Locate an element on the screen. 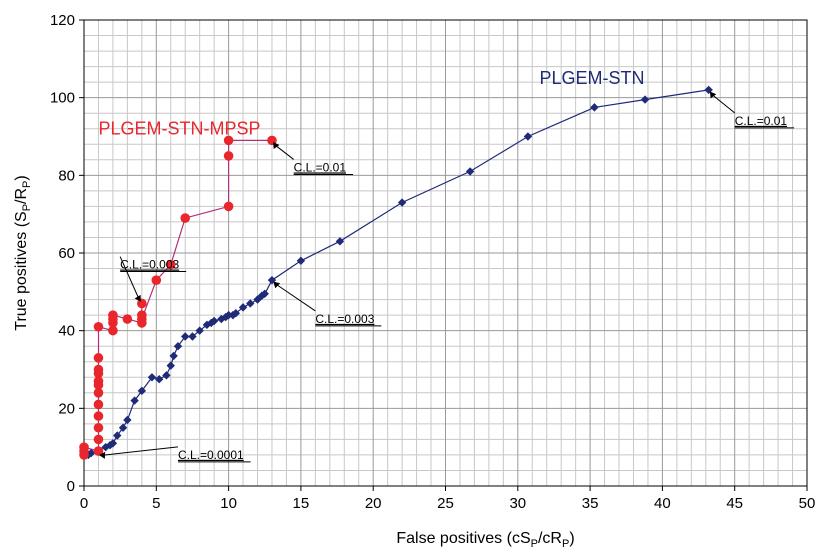 The image size is (825, 553). x-axis-title: False positives (cSP/cRP) is located at coordinates (485, 540).